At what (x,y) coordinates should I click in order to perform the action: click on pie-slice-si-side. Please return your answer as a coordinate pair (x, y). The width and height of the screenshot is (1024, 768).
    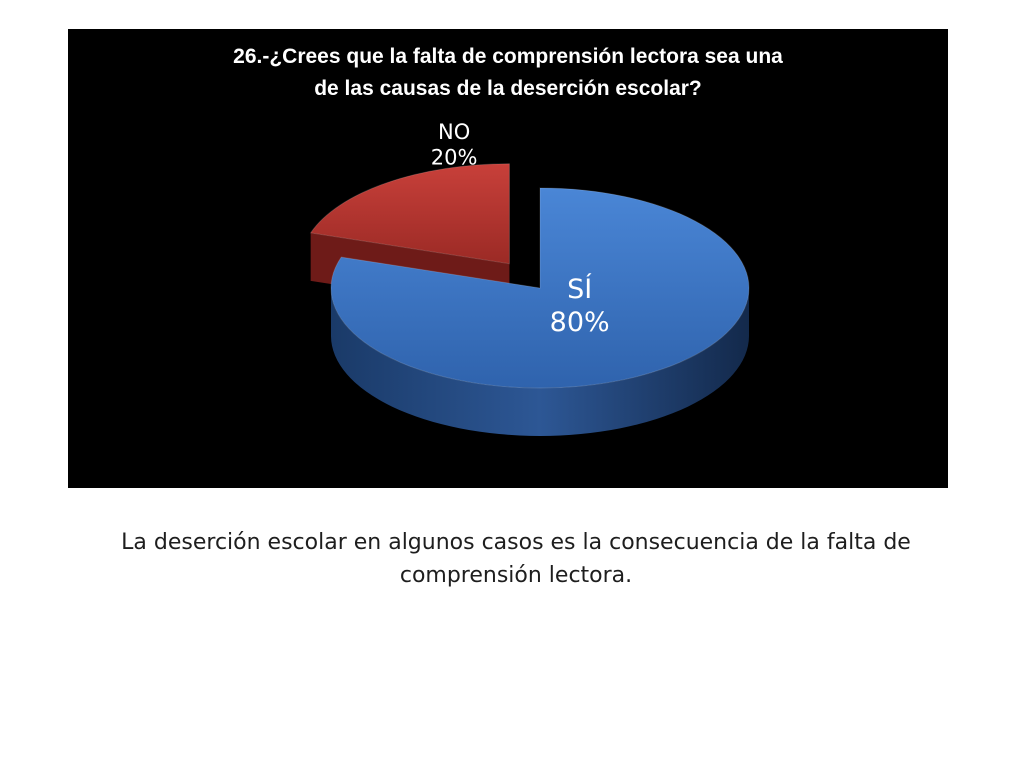
    Looking at the image, I should click on (540, 362).